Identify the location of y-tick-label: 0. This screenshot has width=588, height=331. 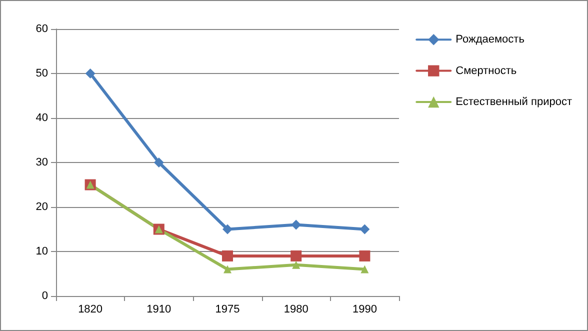
(45, 296).